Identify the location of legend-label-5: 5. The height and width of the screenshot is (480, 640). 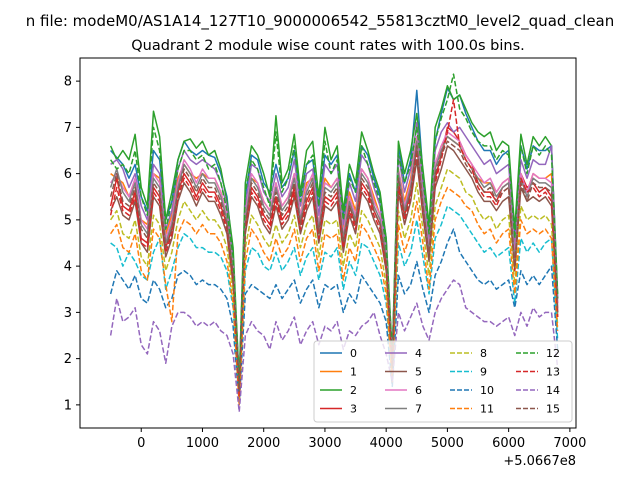
(418, 372).